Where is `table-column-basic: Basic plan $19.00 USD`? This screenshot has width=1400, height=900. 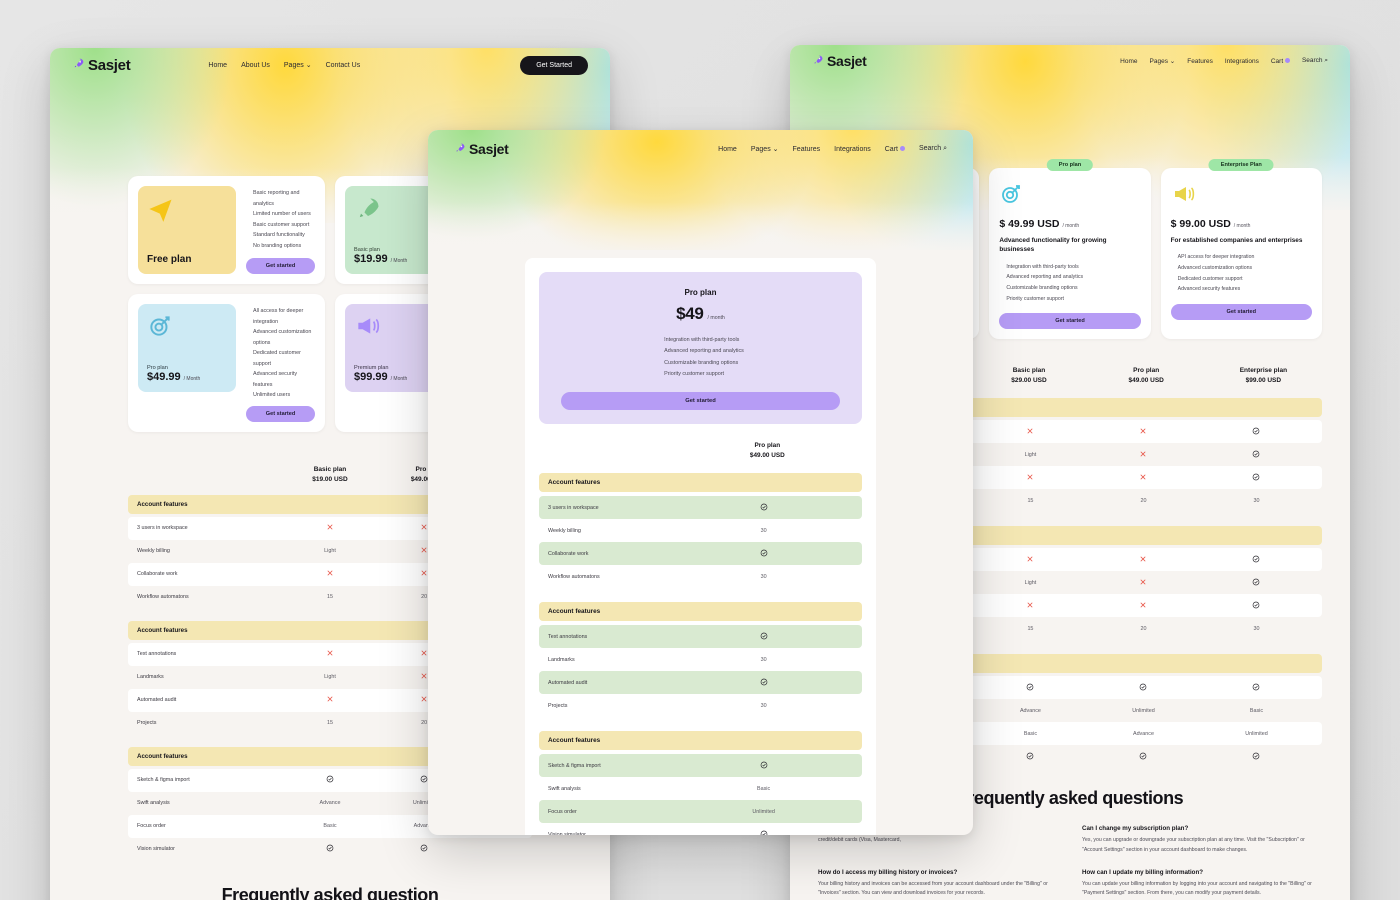 table-column-basic: Basic plan $19.00 USD is located at coordinates (330, 474).